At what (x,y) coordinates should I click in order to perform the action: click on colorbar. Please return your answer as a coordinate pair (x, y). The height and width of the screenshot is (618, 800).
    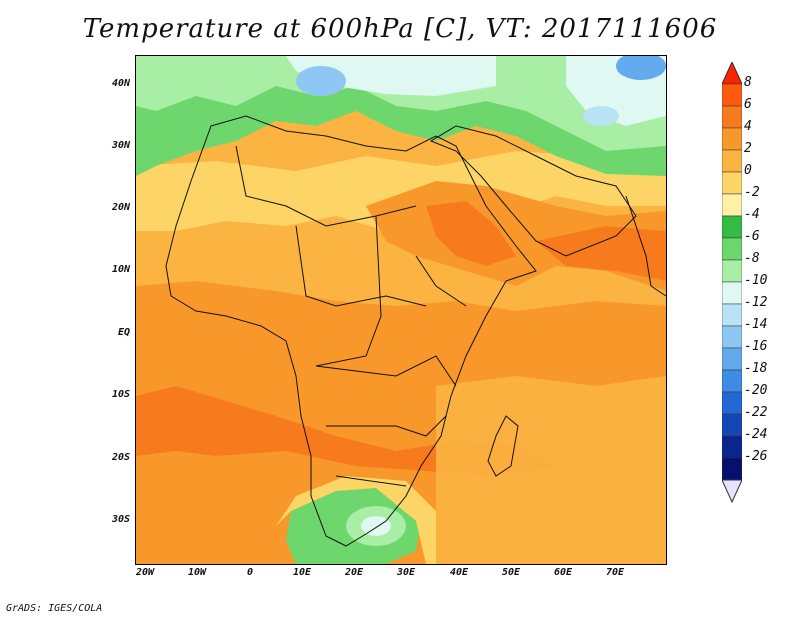
    Looking at the image, I should click on (732, 283).